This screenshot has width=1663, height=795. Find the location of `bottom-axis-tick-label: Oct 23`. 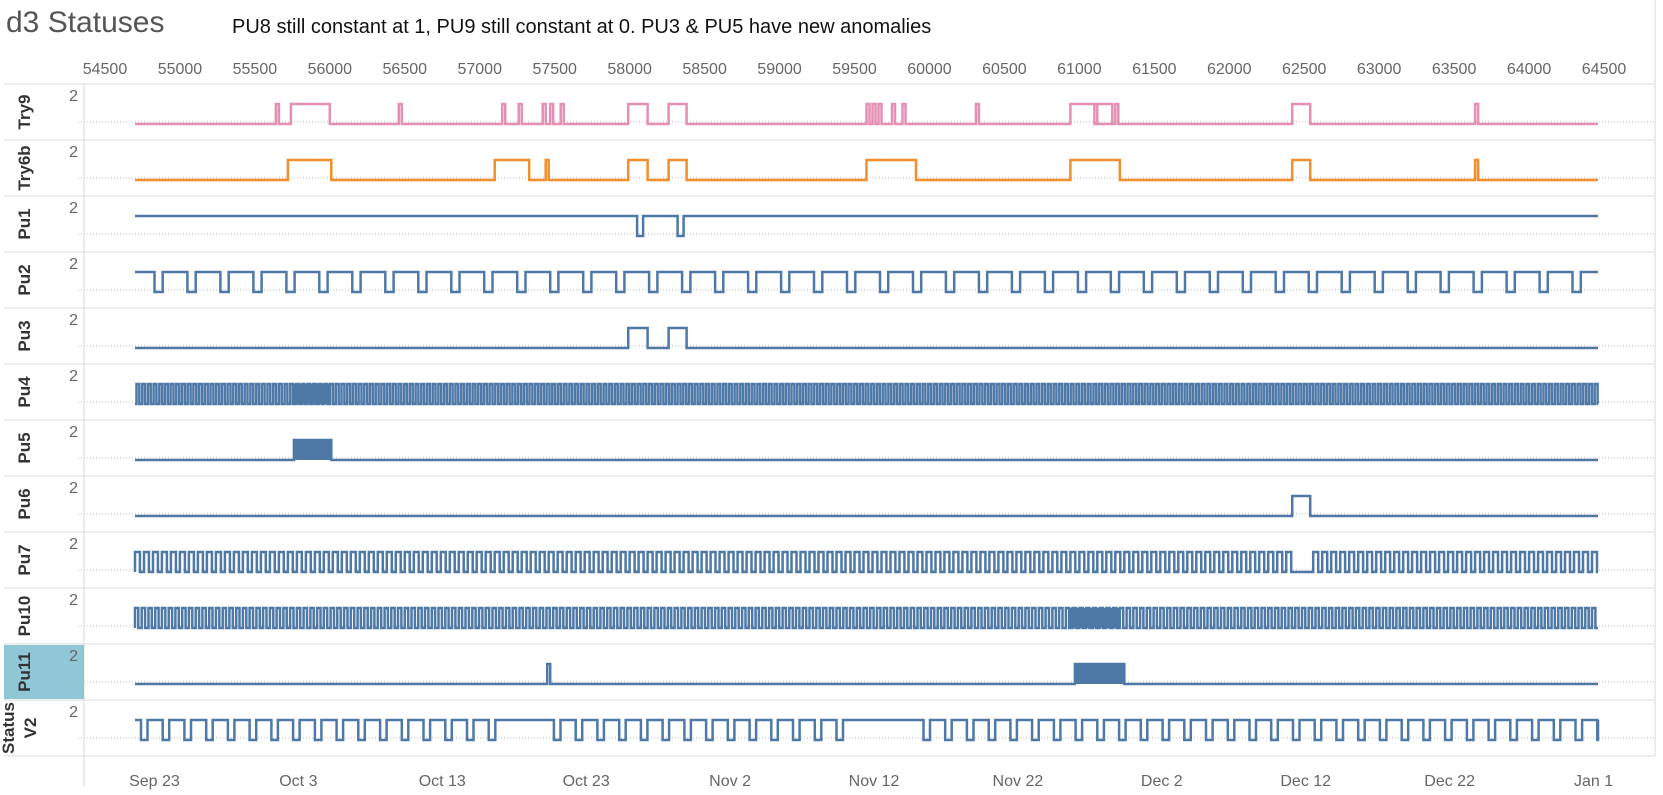

bottom-axis-tick-label: Oct 23 is located at coordinates (586, 781).